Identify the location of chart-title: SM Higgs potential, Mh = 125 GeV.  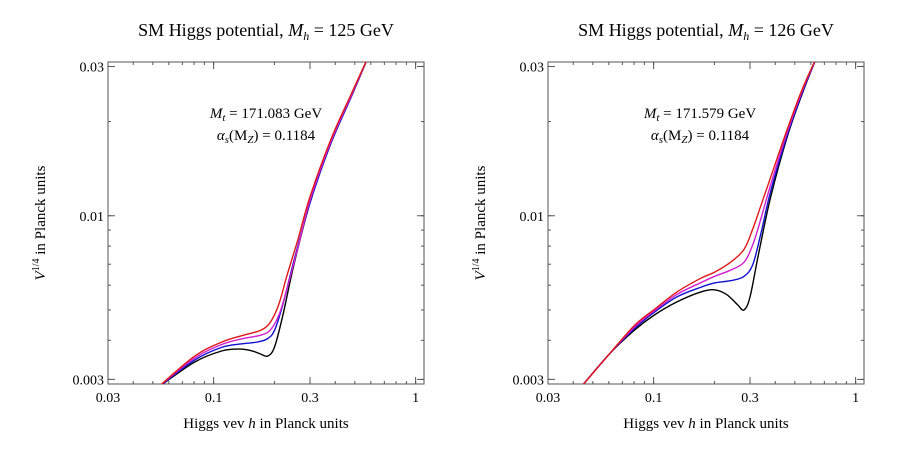
(266, 31).